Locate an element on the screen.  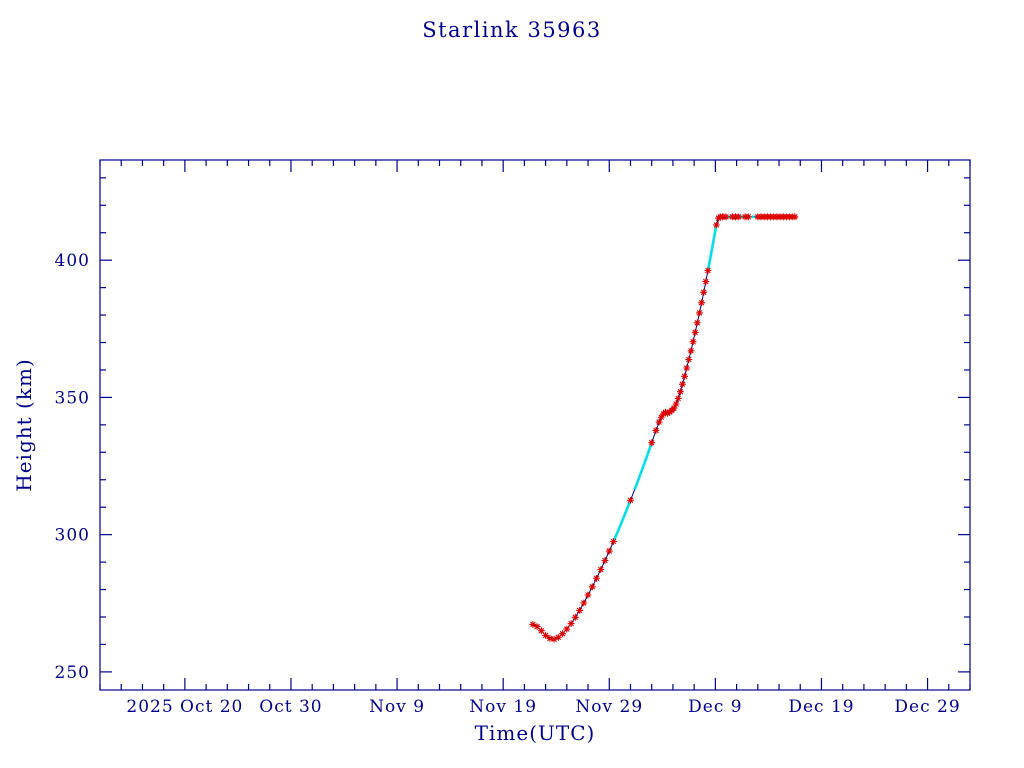
data-point-asterisks is located at coordinates (664, 428).